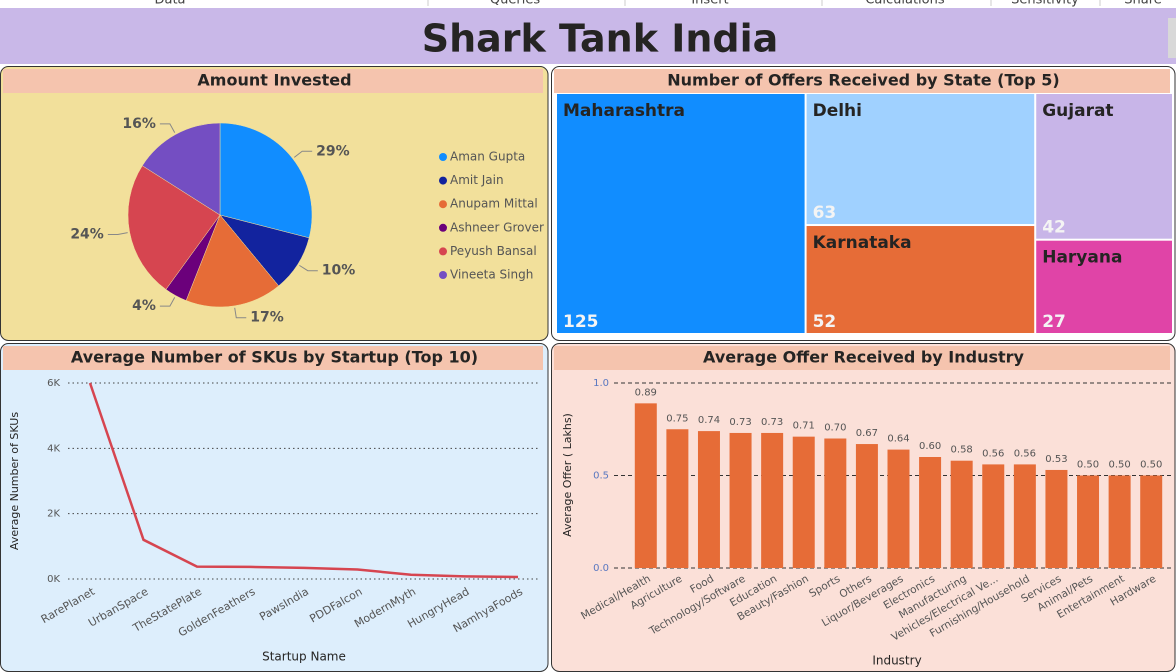 This screenshot has height=672, width=1176. I want to click on data-label: 0.53, so click(1056, 459).